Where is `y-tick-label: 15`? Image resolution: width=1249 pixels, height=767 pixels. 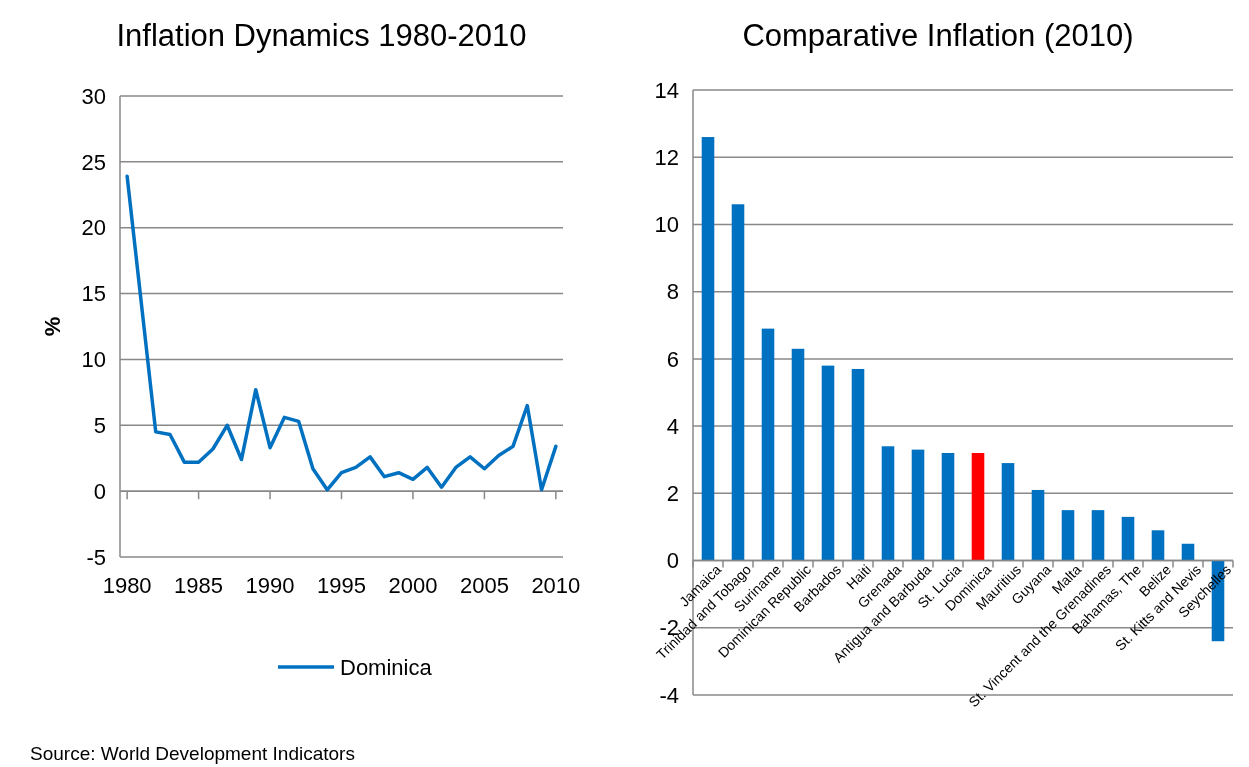 y-tick-label: 15 is located at coordinates (93, 294).